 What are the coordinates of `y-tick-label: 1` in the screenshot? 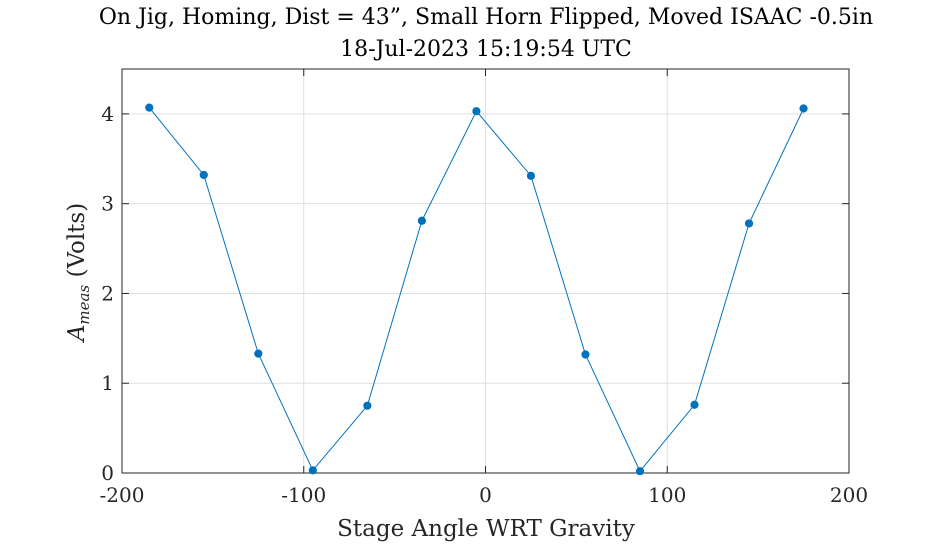 It's located at (107, 383).